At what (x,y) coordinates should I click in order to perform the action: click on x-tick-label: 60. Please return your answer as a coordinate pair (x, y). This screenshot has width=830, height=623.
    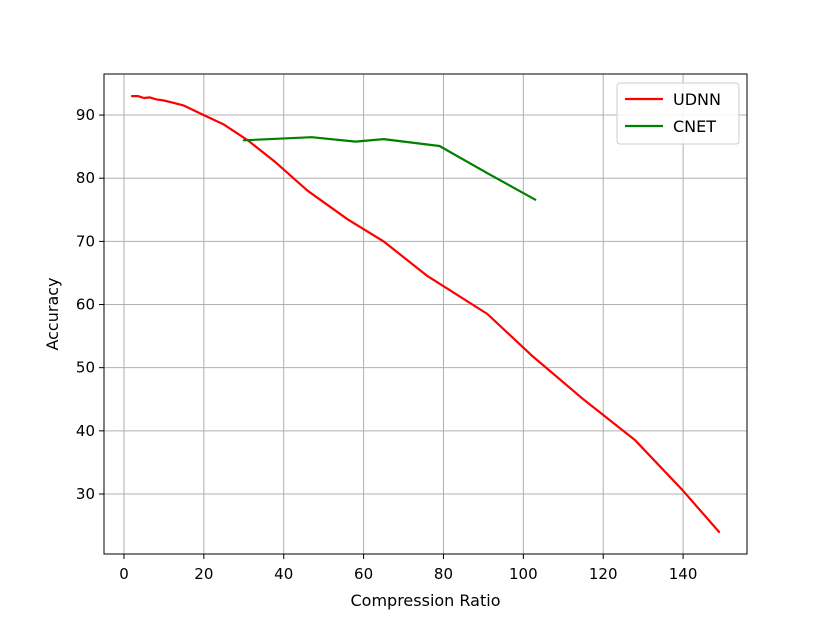
    Looking at the image, I should click on (363, 574).